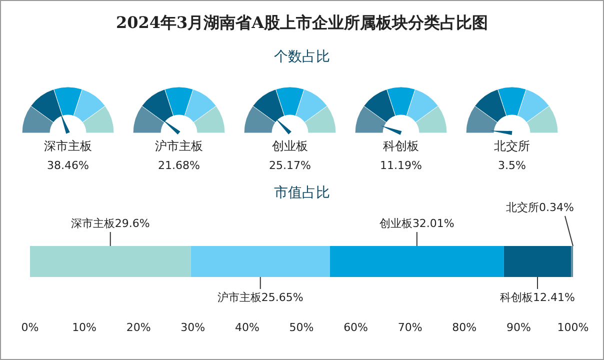 Image resolution: width=604 pixels, height=360 pixels. I want to click on category-label: 创业板, so click(290, 146).